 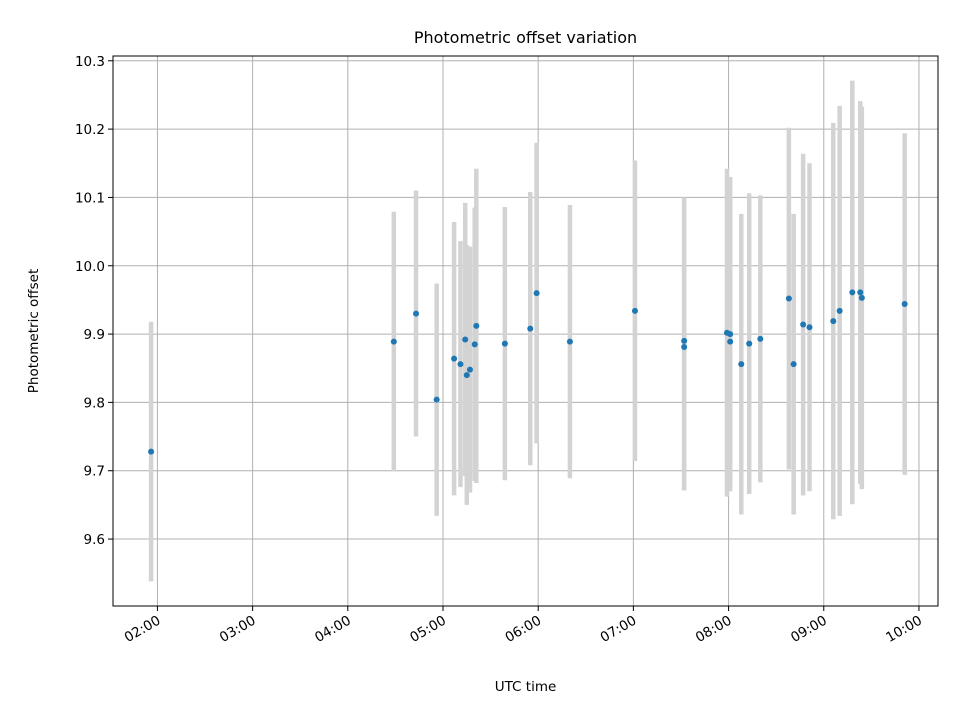 I want to click on y-tick-label: 9.6, so click(x=94, y=540).